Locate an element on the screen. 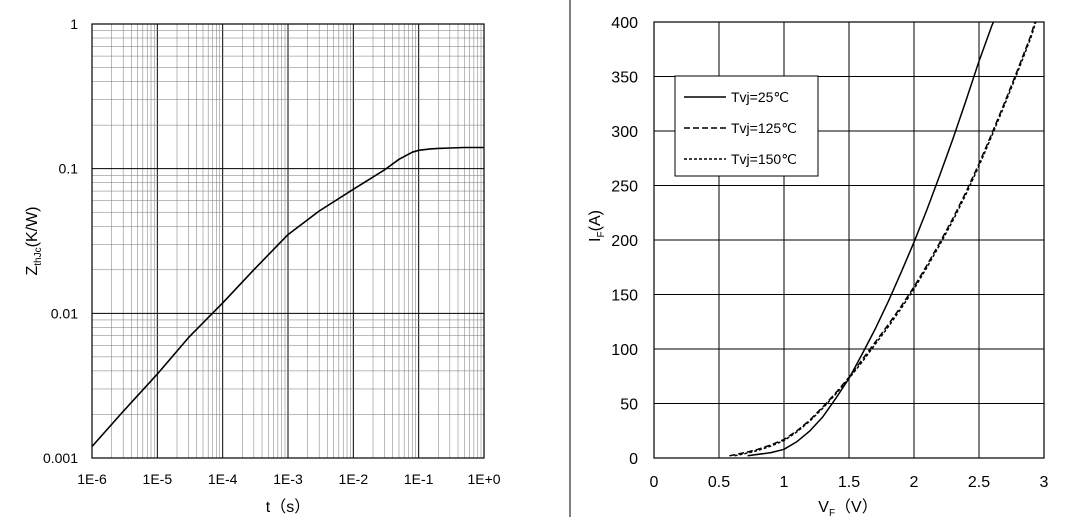 The width and height of the screenshot is (1087, 517). left-y-label-main: Z is located at coordinates (32, 271).